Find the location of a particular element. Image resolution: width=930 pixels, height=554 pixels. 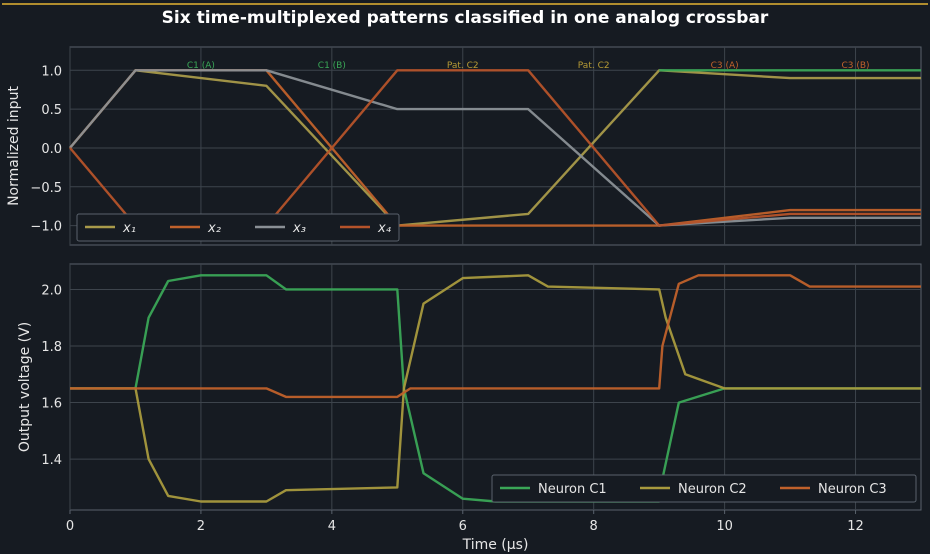

segment-label: C3 (A) is located at coordinates (725, 66).